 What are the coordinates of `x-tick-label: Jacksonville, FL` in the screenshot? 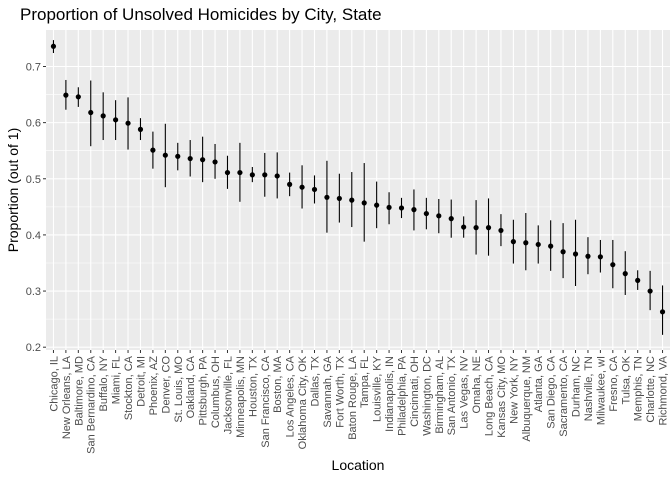 It's located at (228, 395).